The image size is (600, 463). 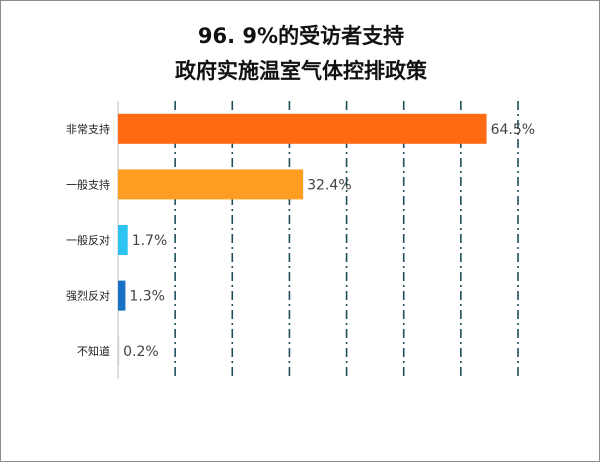 What do you see at coordinates (301, 36) in the screenshot?
I see `chart-title-line-1: 96. 9%的受访者支持` at bounding box center [301, 36].